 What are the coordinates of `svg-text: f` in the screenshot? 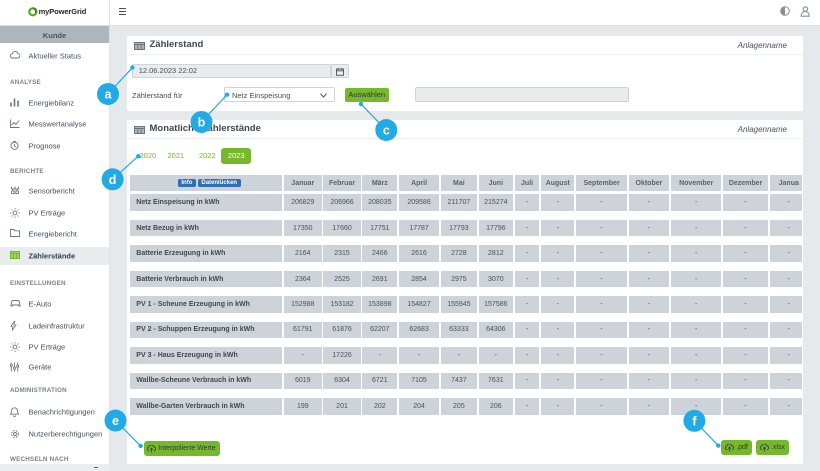 It's located at (694, 421).